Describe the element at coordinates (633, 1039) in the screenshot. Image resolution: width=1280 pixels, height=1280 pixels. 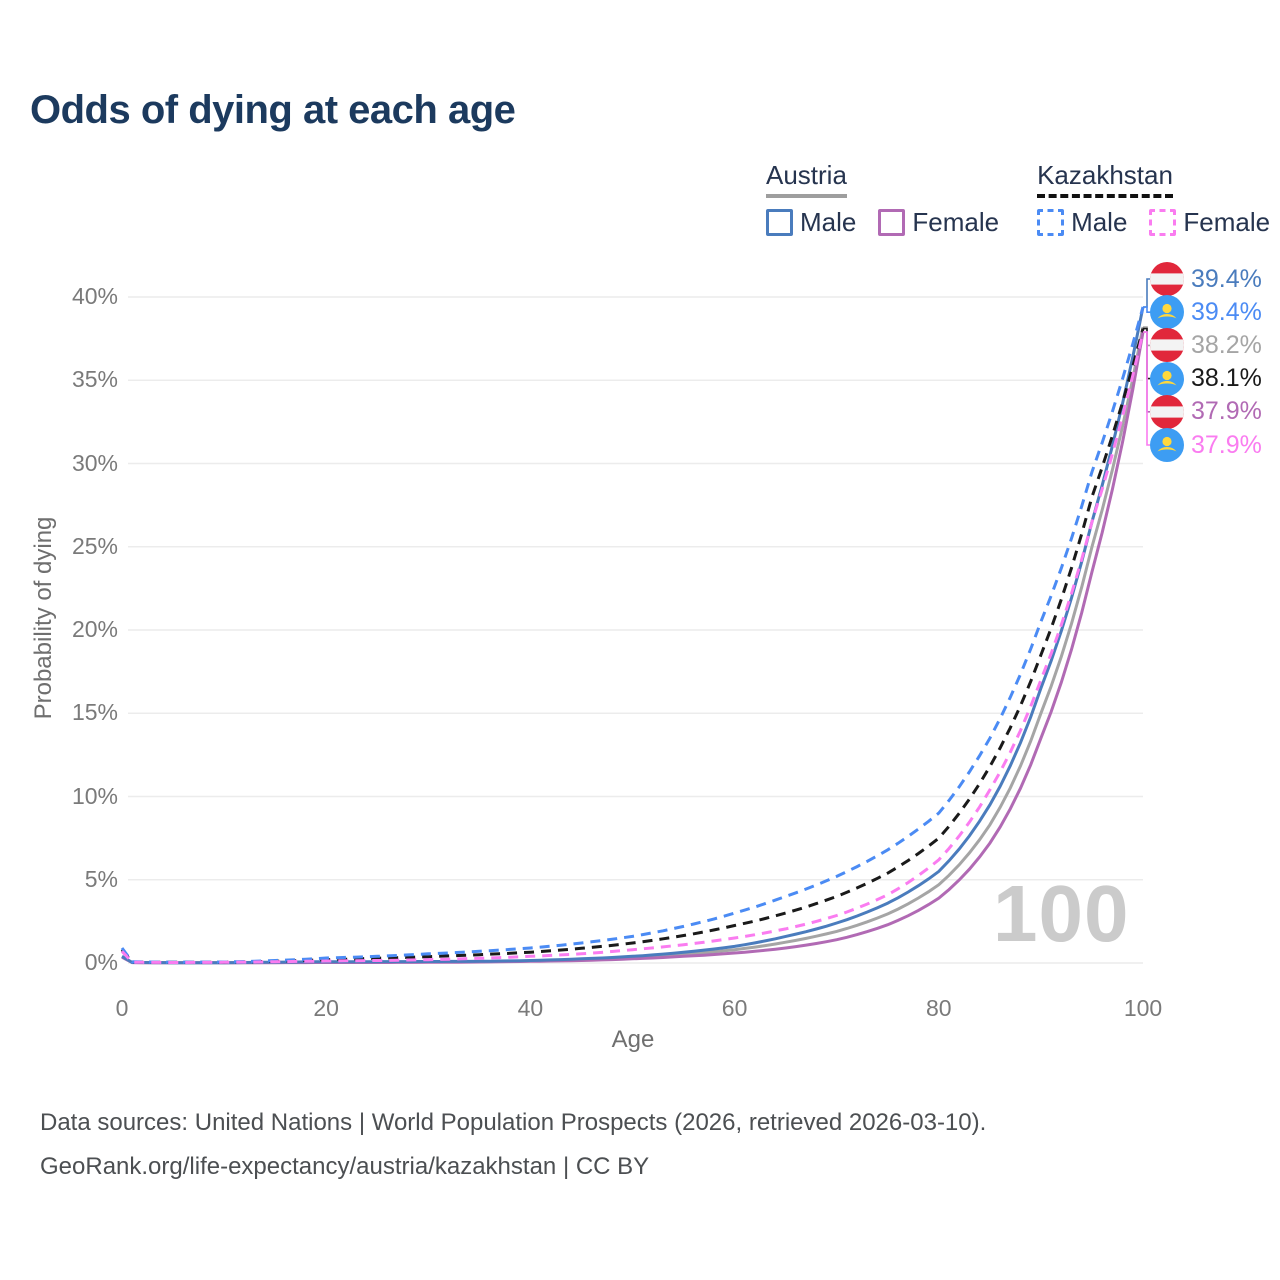
I see `x-axis-title: Age` at that location.